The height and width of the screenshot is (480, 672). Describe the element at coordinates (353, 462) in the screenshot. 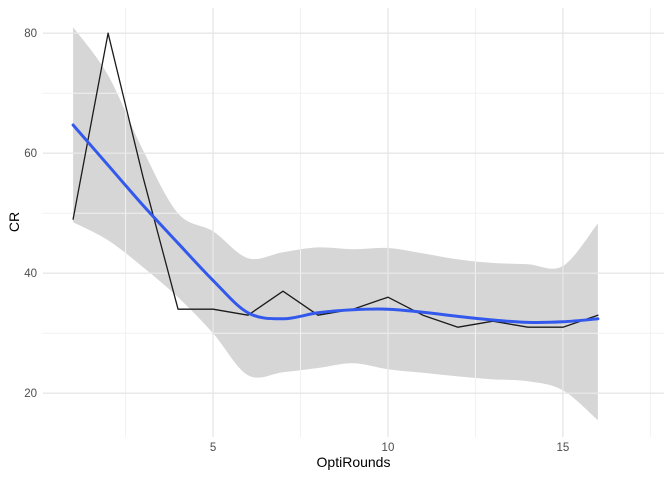

I see `x-axis-title: OptiRounds` at that location.